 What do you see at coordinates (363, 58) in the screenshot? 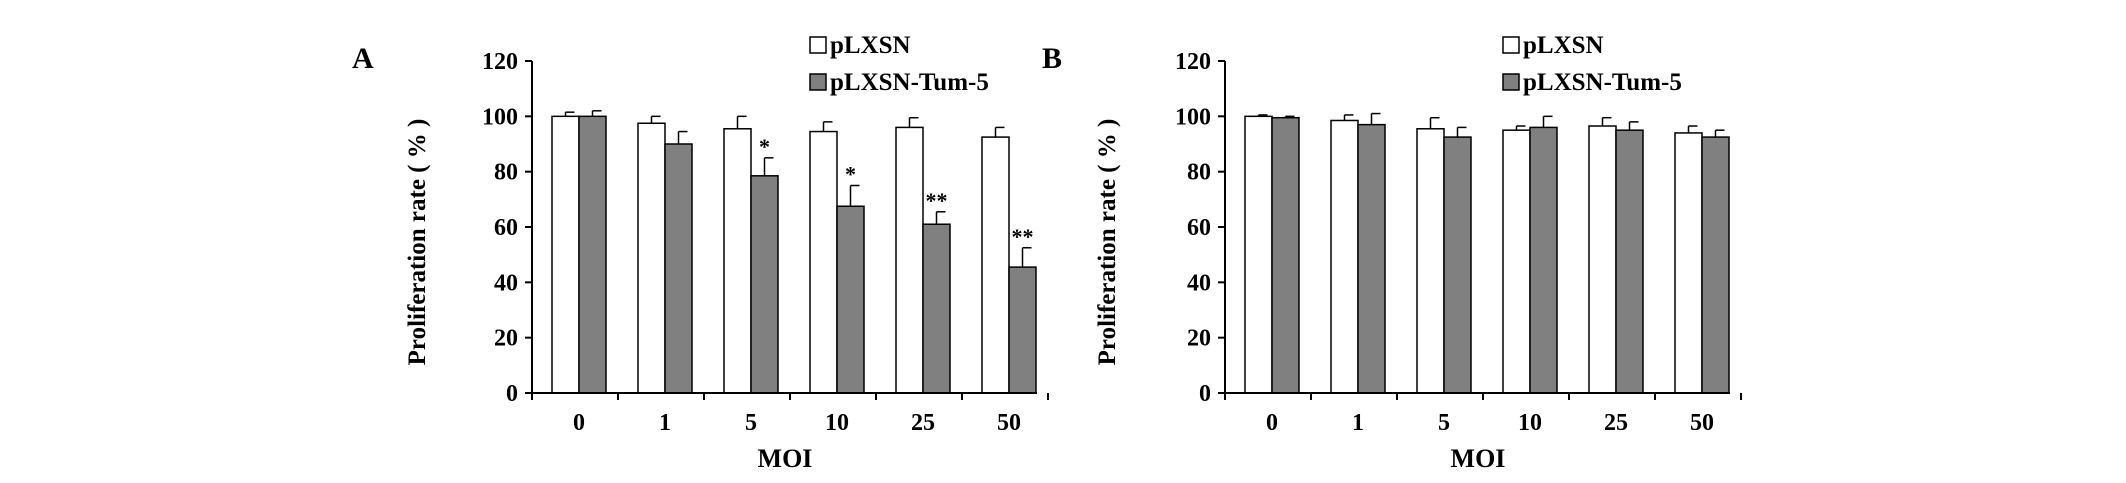
I see `panel-label: A` at bounding box center [363, 58].